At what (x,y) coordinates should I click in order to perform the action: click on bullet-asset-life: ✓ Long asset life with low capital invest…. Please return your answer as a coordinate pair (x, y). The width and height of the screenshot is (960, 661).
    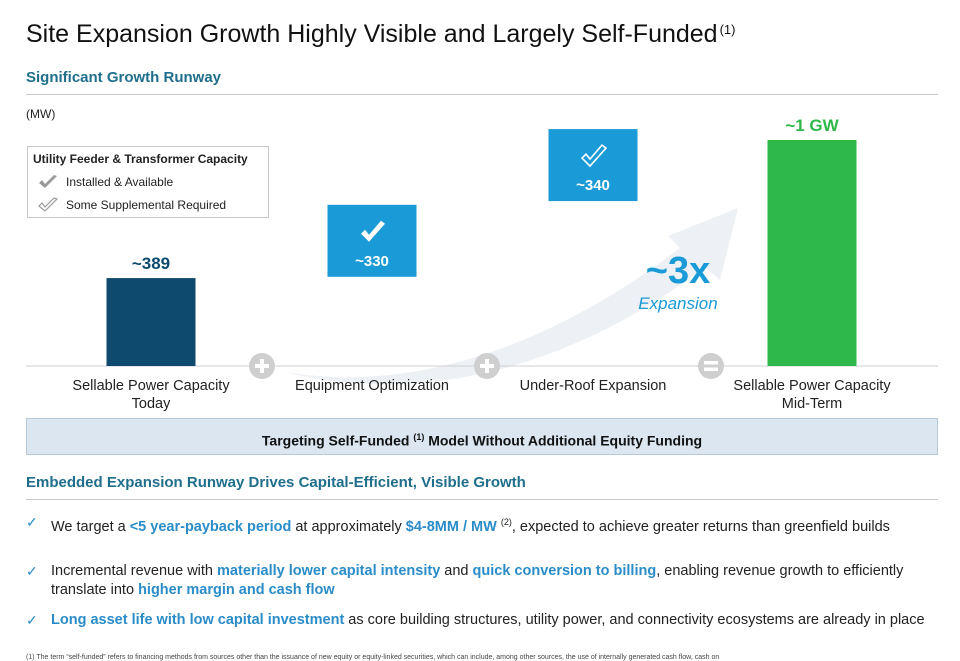
    Looking at the image, I should click on (482, 631).